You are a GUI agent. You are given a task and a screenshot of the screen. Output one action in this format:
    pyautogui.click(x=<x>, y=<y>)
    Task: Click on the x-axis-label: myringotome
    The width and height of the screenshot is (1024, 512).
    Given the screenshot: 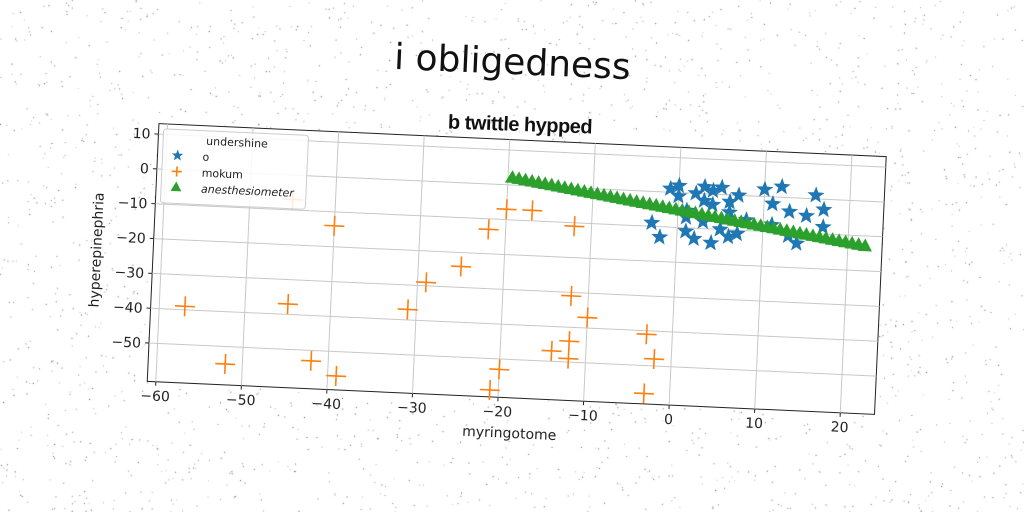 What is the action you would take?
    pyautogui.click(x=509, y=434)
    